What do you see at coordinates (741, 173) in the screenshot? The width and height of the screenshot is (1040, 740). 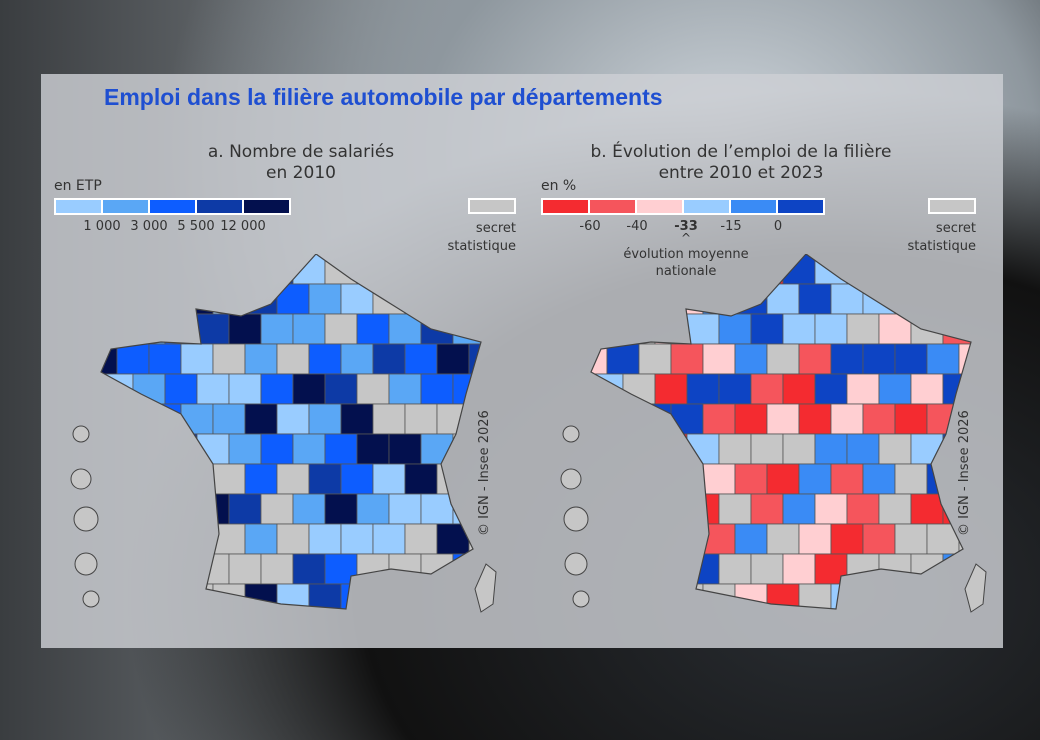 I see `map-b-title-line2: entre 2010 et 2023` at bounding box center [741, 173].